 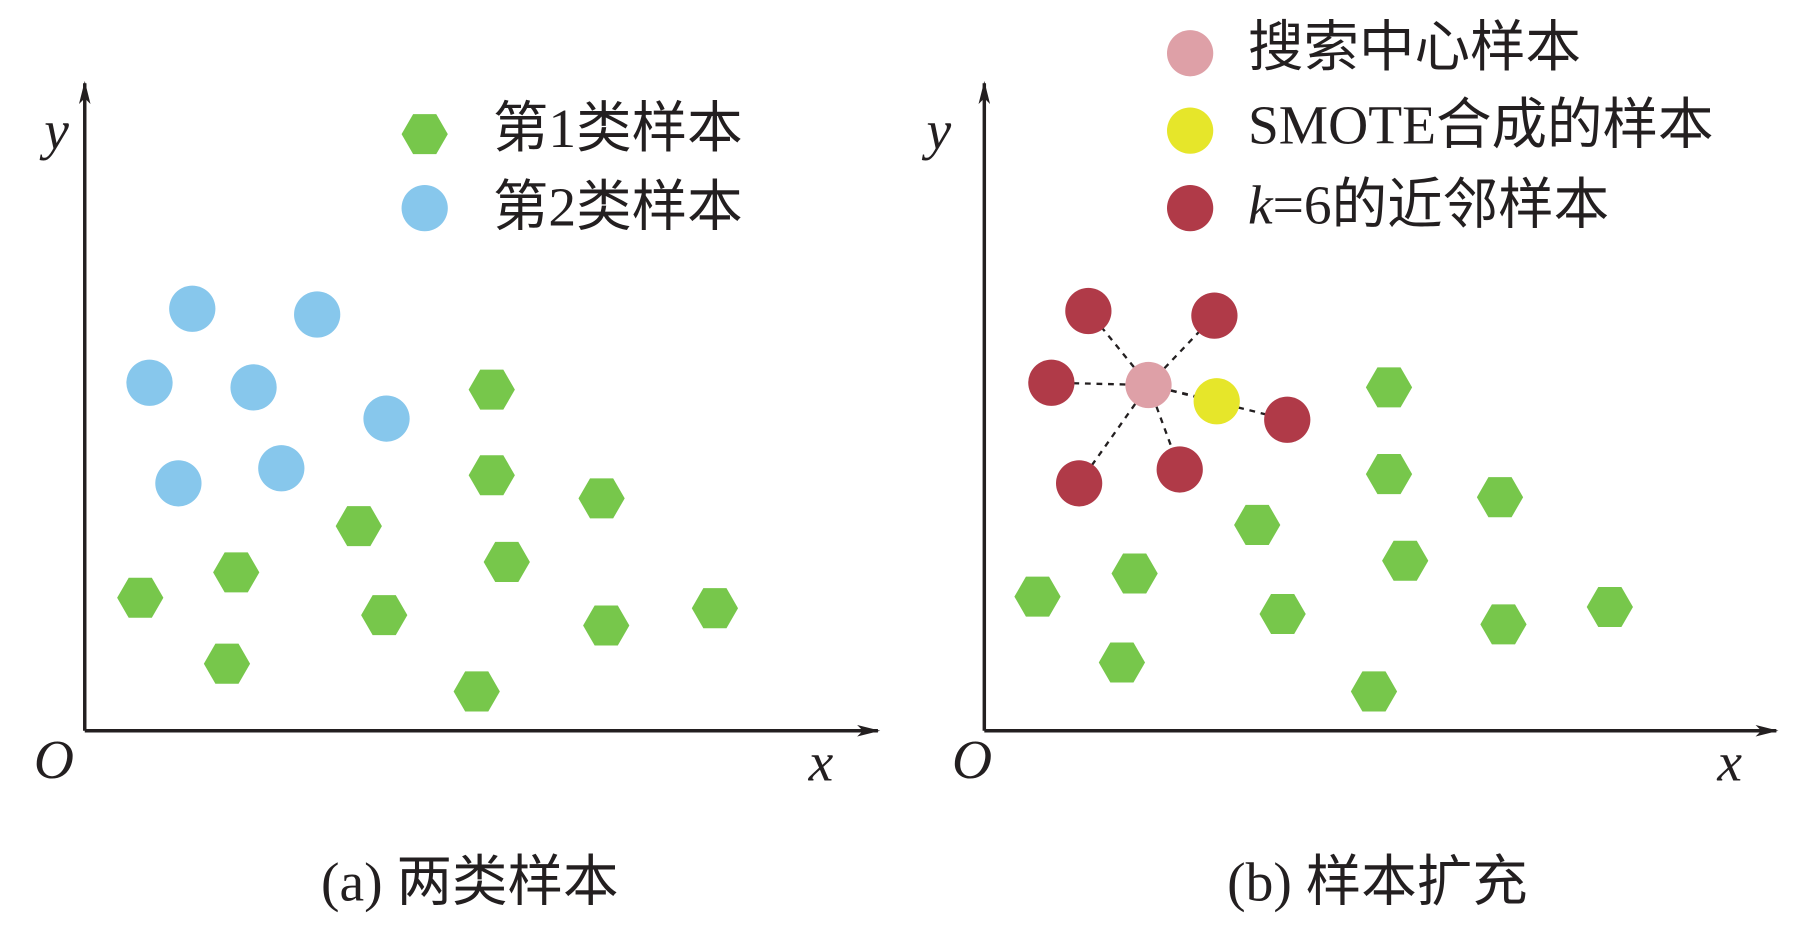 I want to click on legend-label: 第2类样本, so click(x=618, y=207).